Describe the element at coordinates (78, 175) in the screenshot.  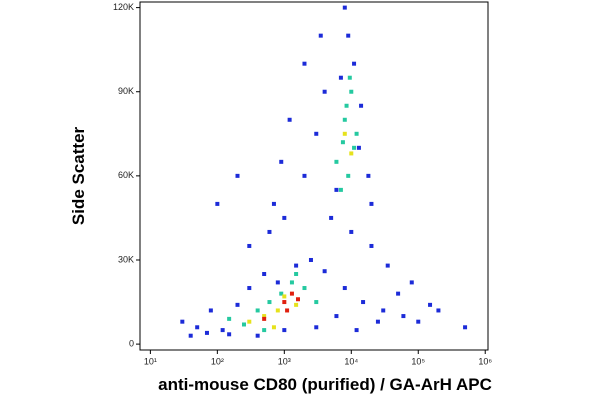
I see `y-axis-label: Side Scatter` at that location.